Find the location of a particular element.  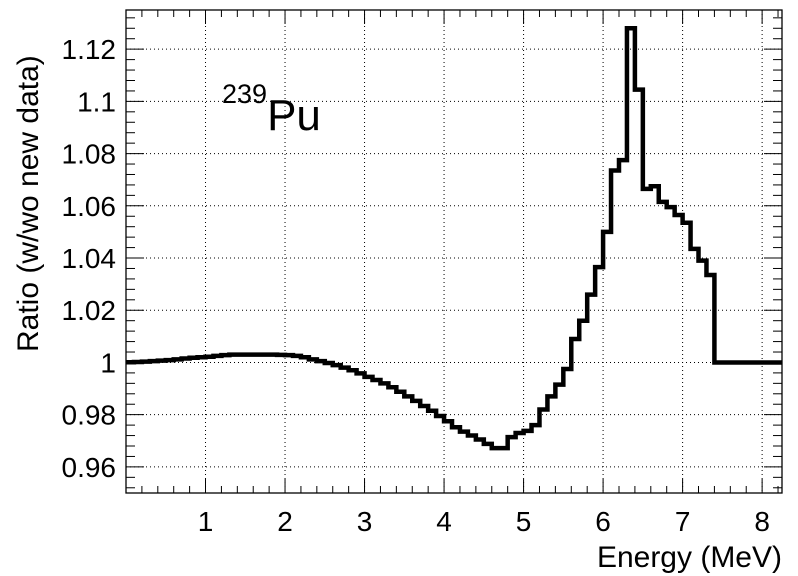

y-tick-label: 1.06 is located at coordinates (89, 206).